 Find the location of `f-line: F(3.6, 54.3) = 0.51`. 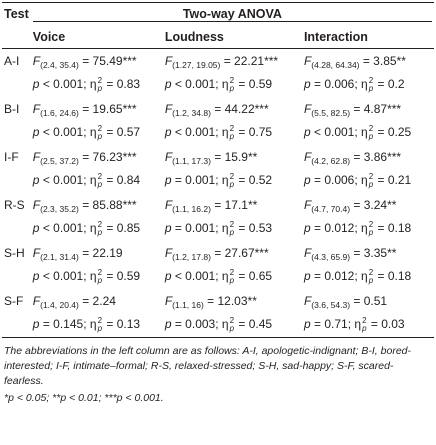

f-line: F(3.6, 54.3) = 0.51 is located at coordinates (368, 303).